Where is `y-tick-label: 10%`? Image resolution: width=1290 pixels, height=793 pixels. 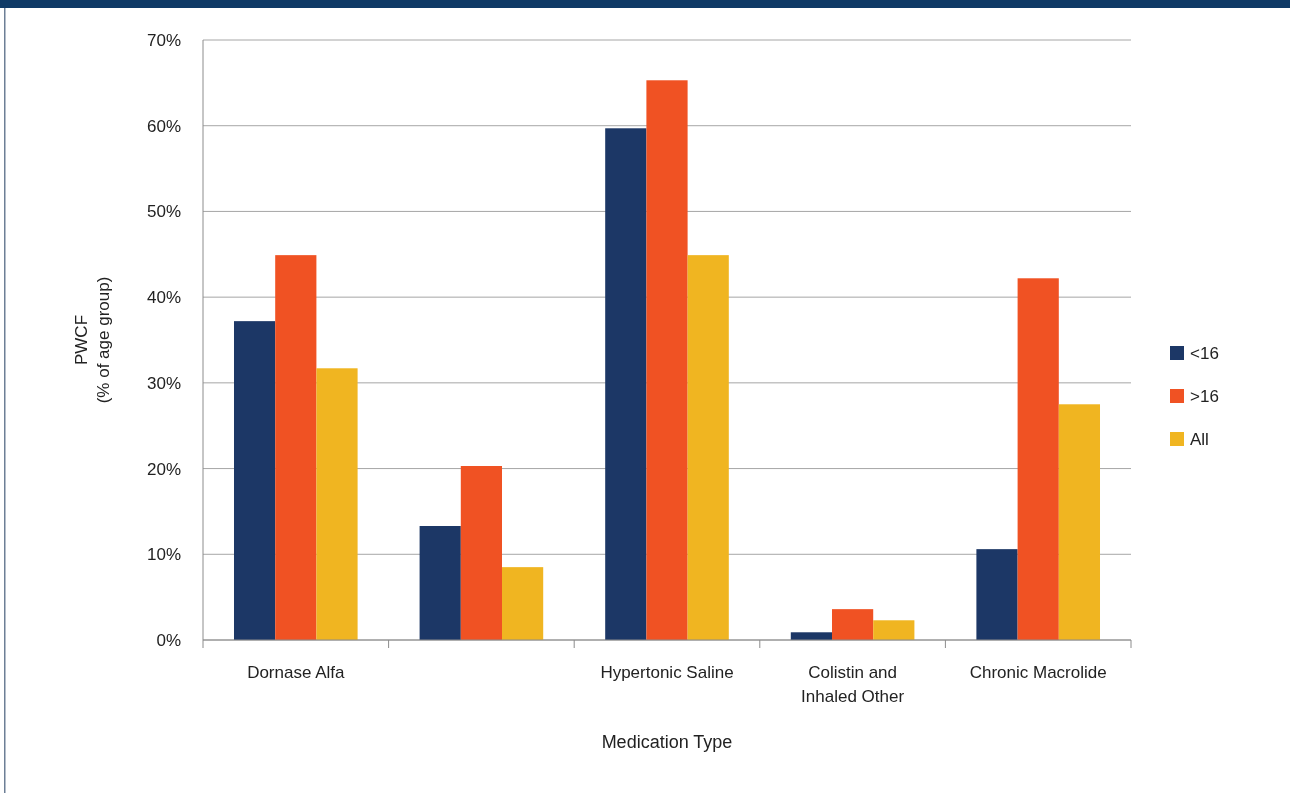
y-tick-label: 10% is located at coordinates (163, 555).